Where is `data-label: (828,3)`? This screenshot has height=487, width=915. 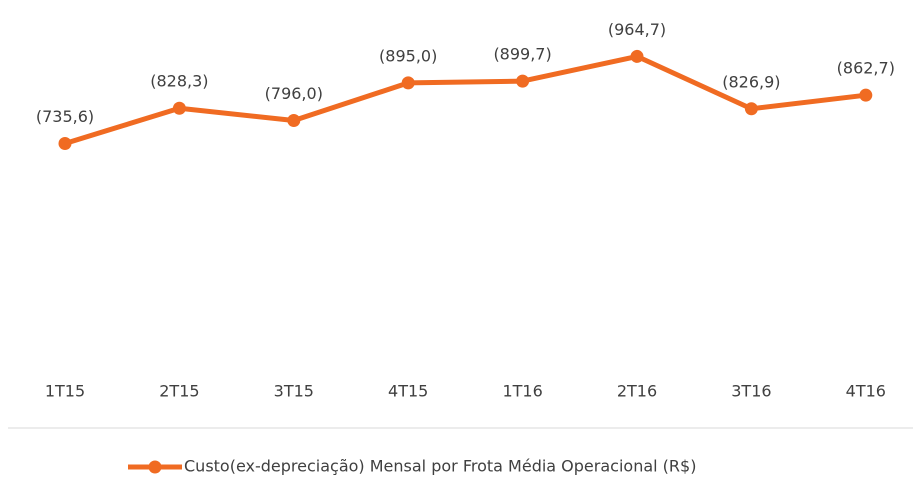 data-label: (828,3) is located at coordinates (179, 81).